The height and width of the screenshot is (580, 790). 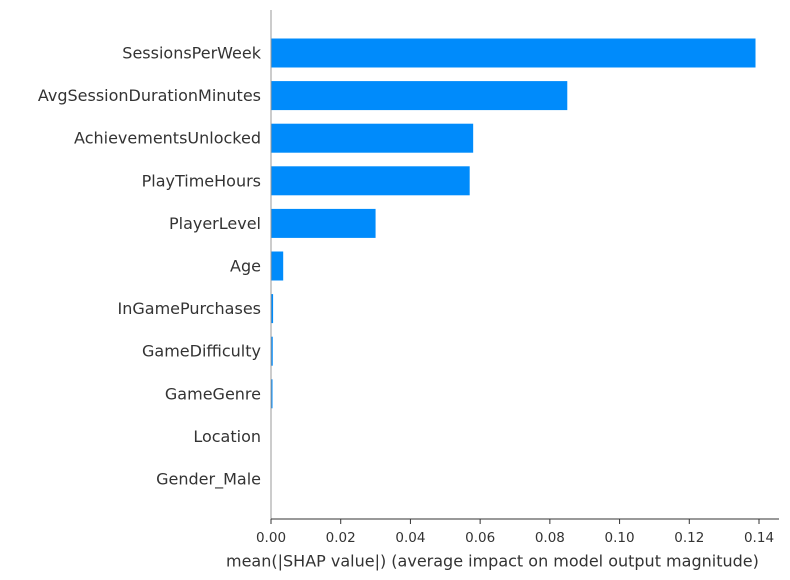 I want to click on category-label: SessionsPerWeek, so click(x=191, y=53).